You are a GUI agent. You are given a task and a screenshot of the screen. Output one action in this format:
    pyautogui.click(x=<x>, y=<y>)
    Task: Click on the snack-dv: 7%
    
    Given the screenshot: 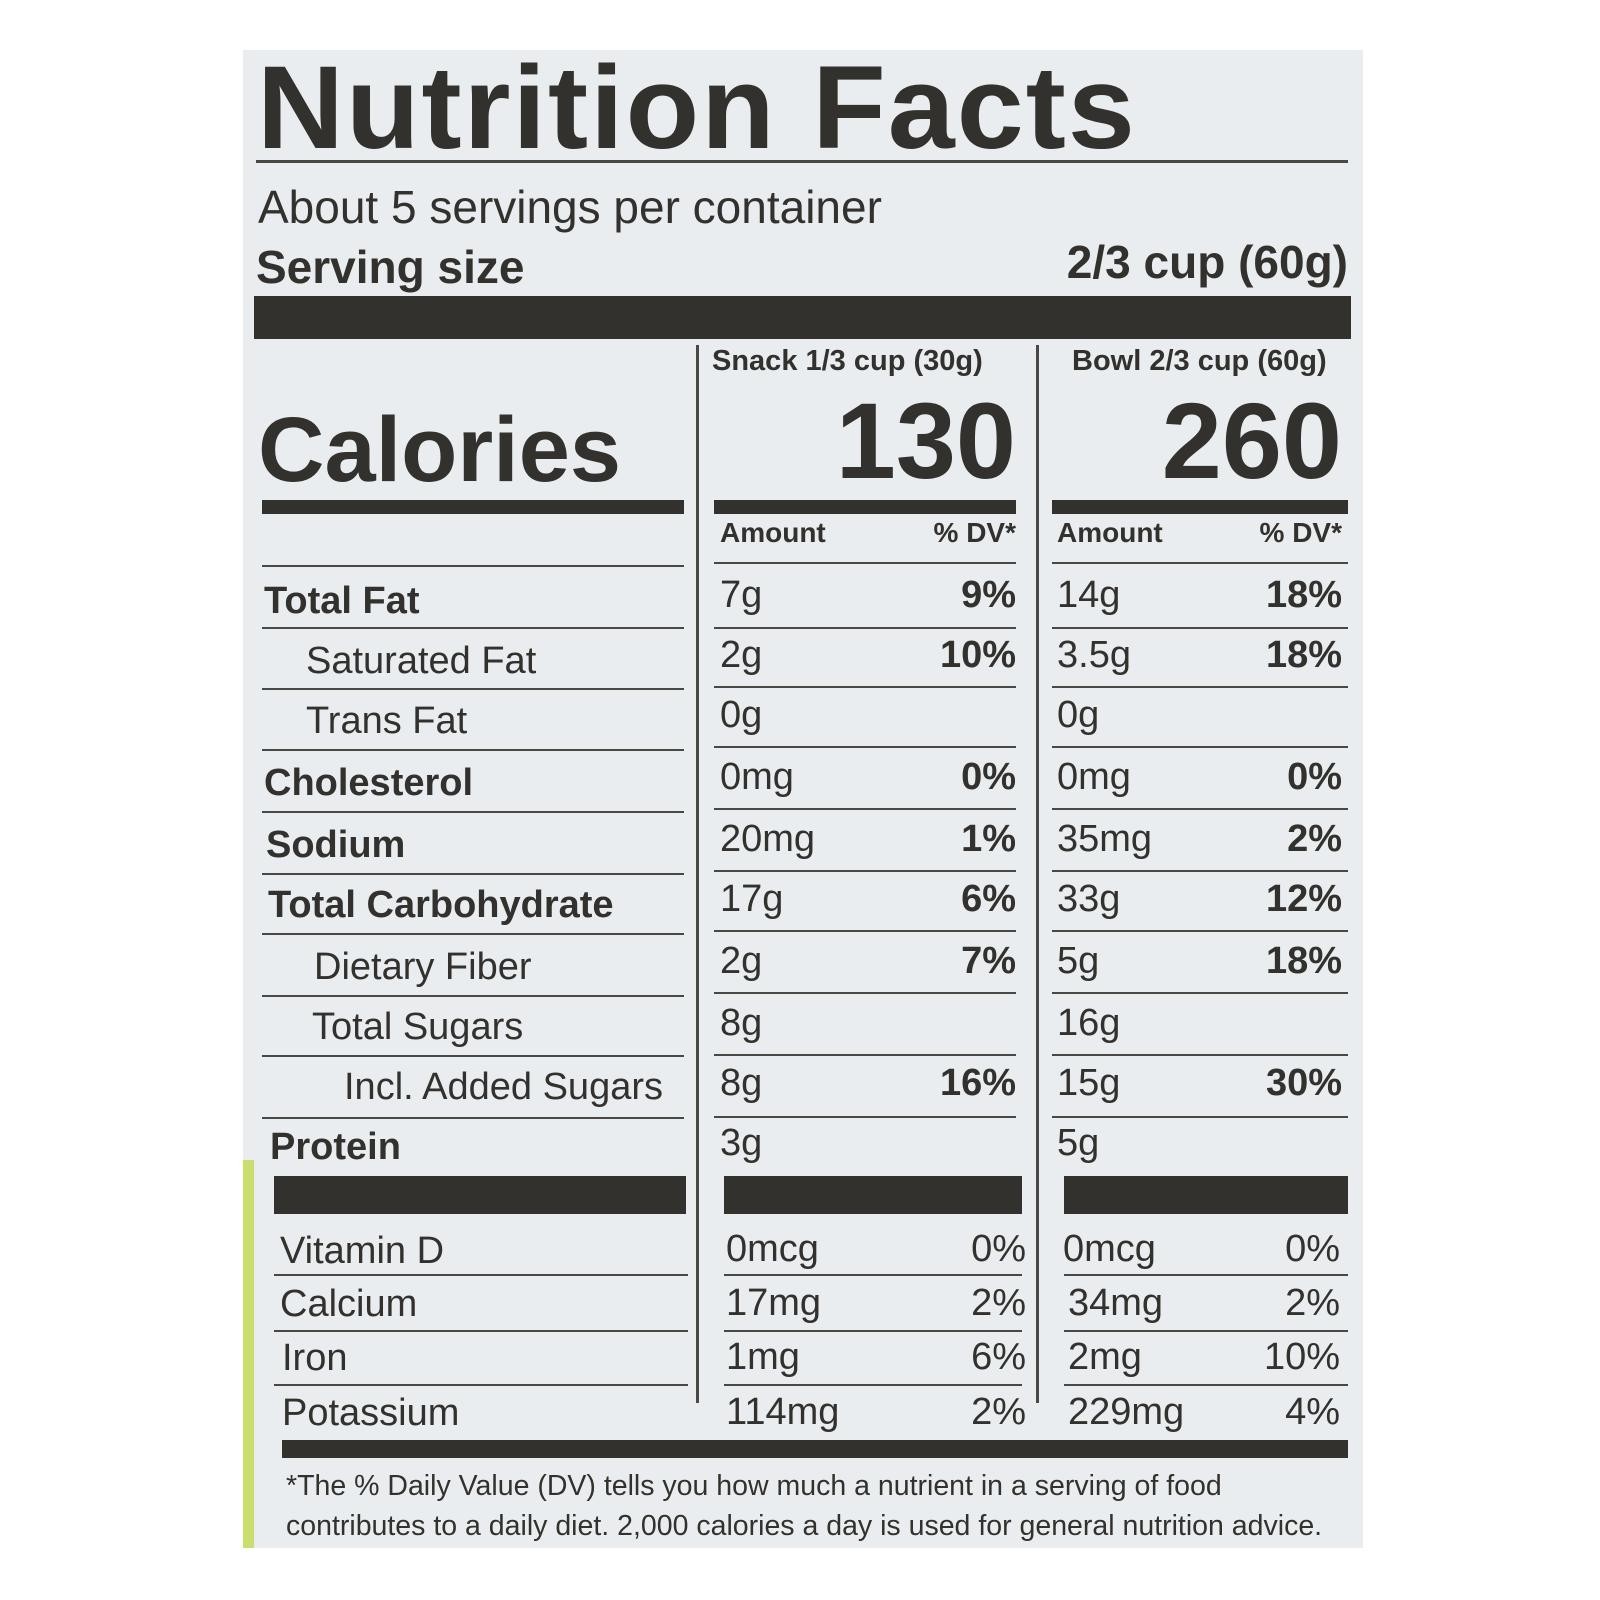 What is the action you would take?
    pyautogui.click(x=988, y=961)
    